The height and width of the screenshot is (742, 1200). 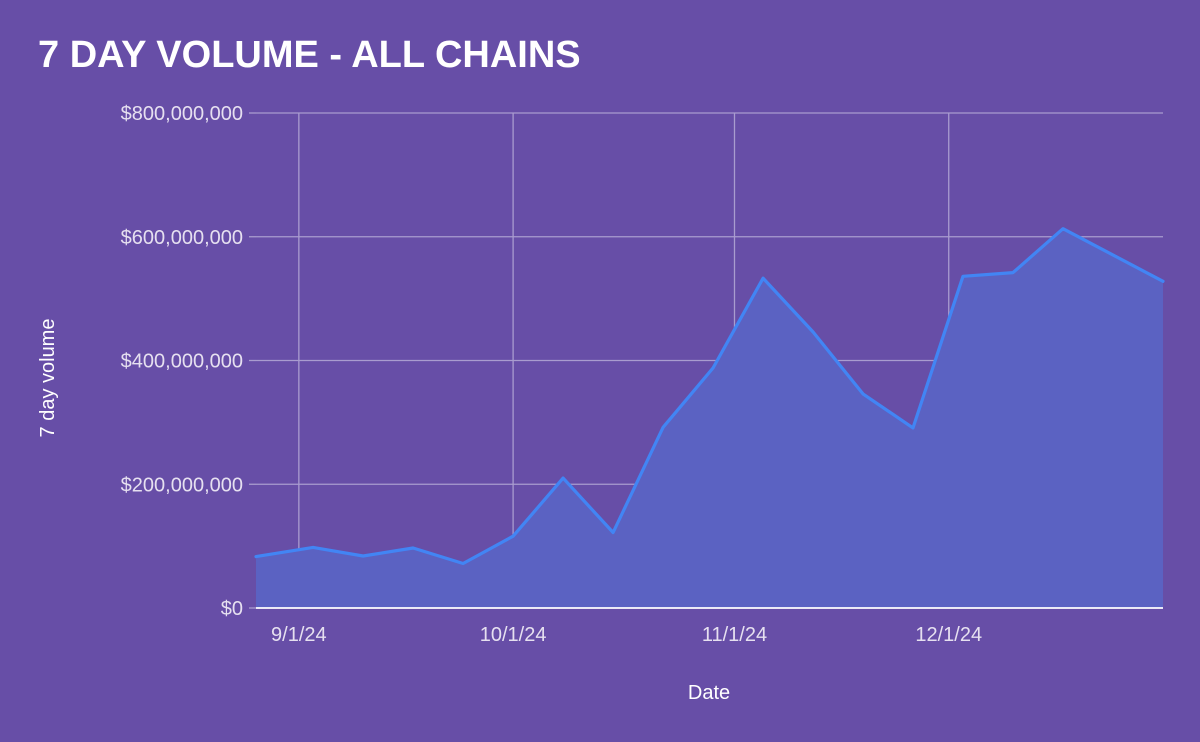 I want to click on x-tick-label: 9/1/24, so click(x=299, y=635).